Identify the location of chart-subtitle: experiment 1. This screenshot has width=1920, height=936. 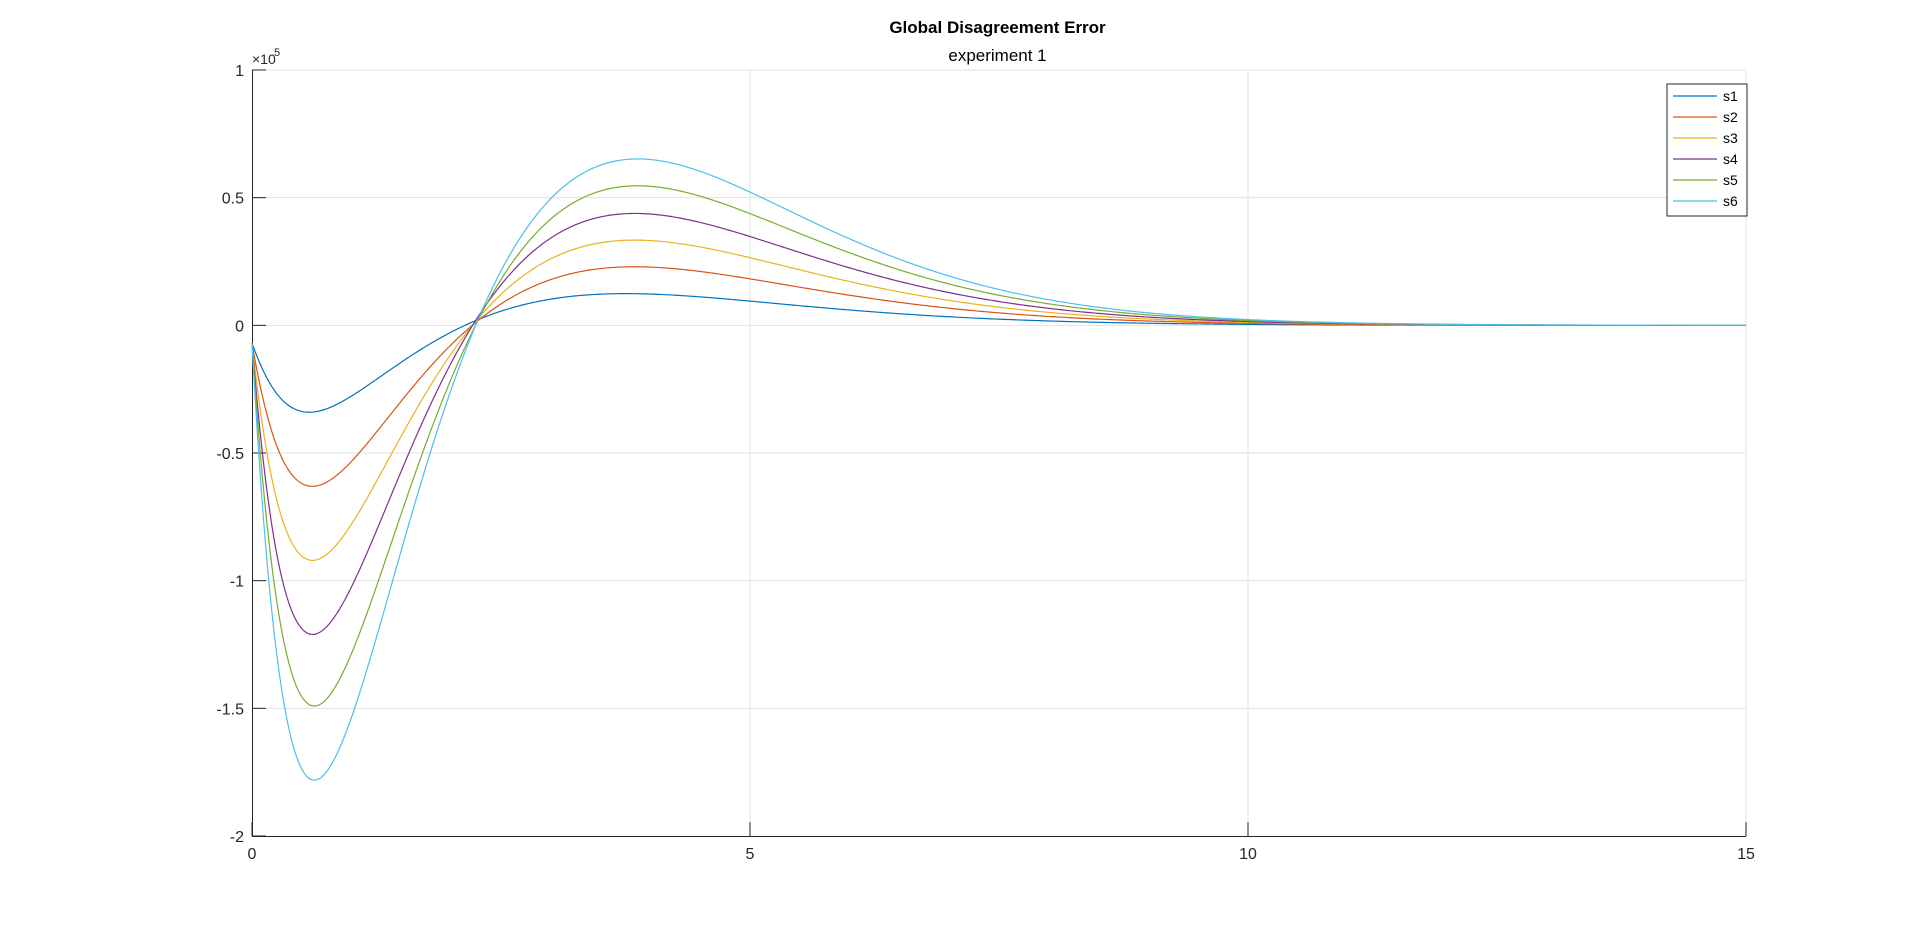
(997, 55).